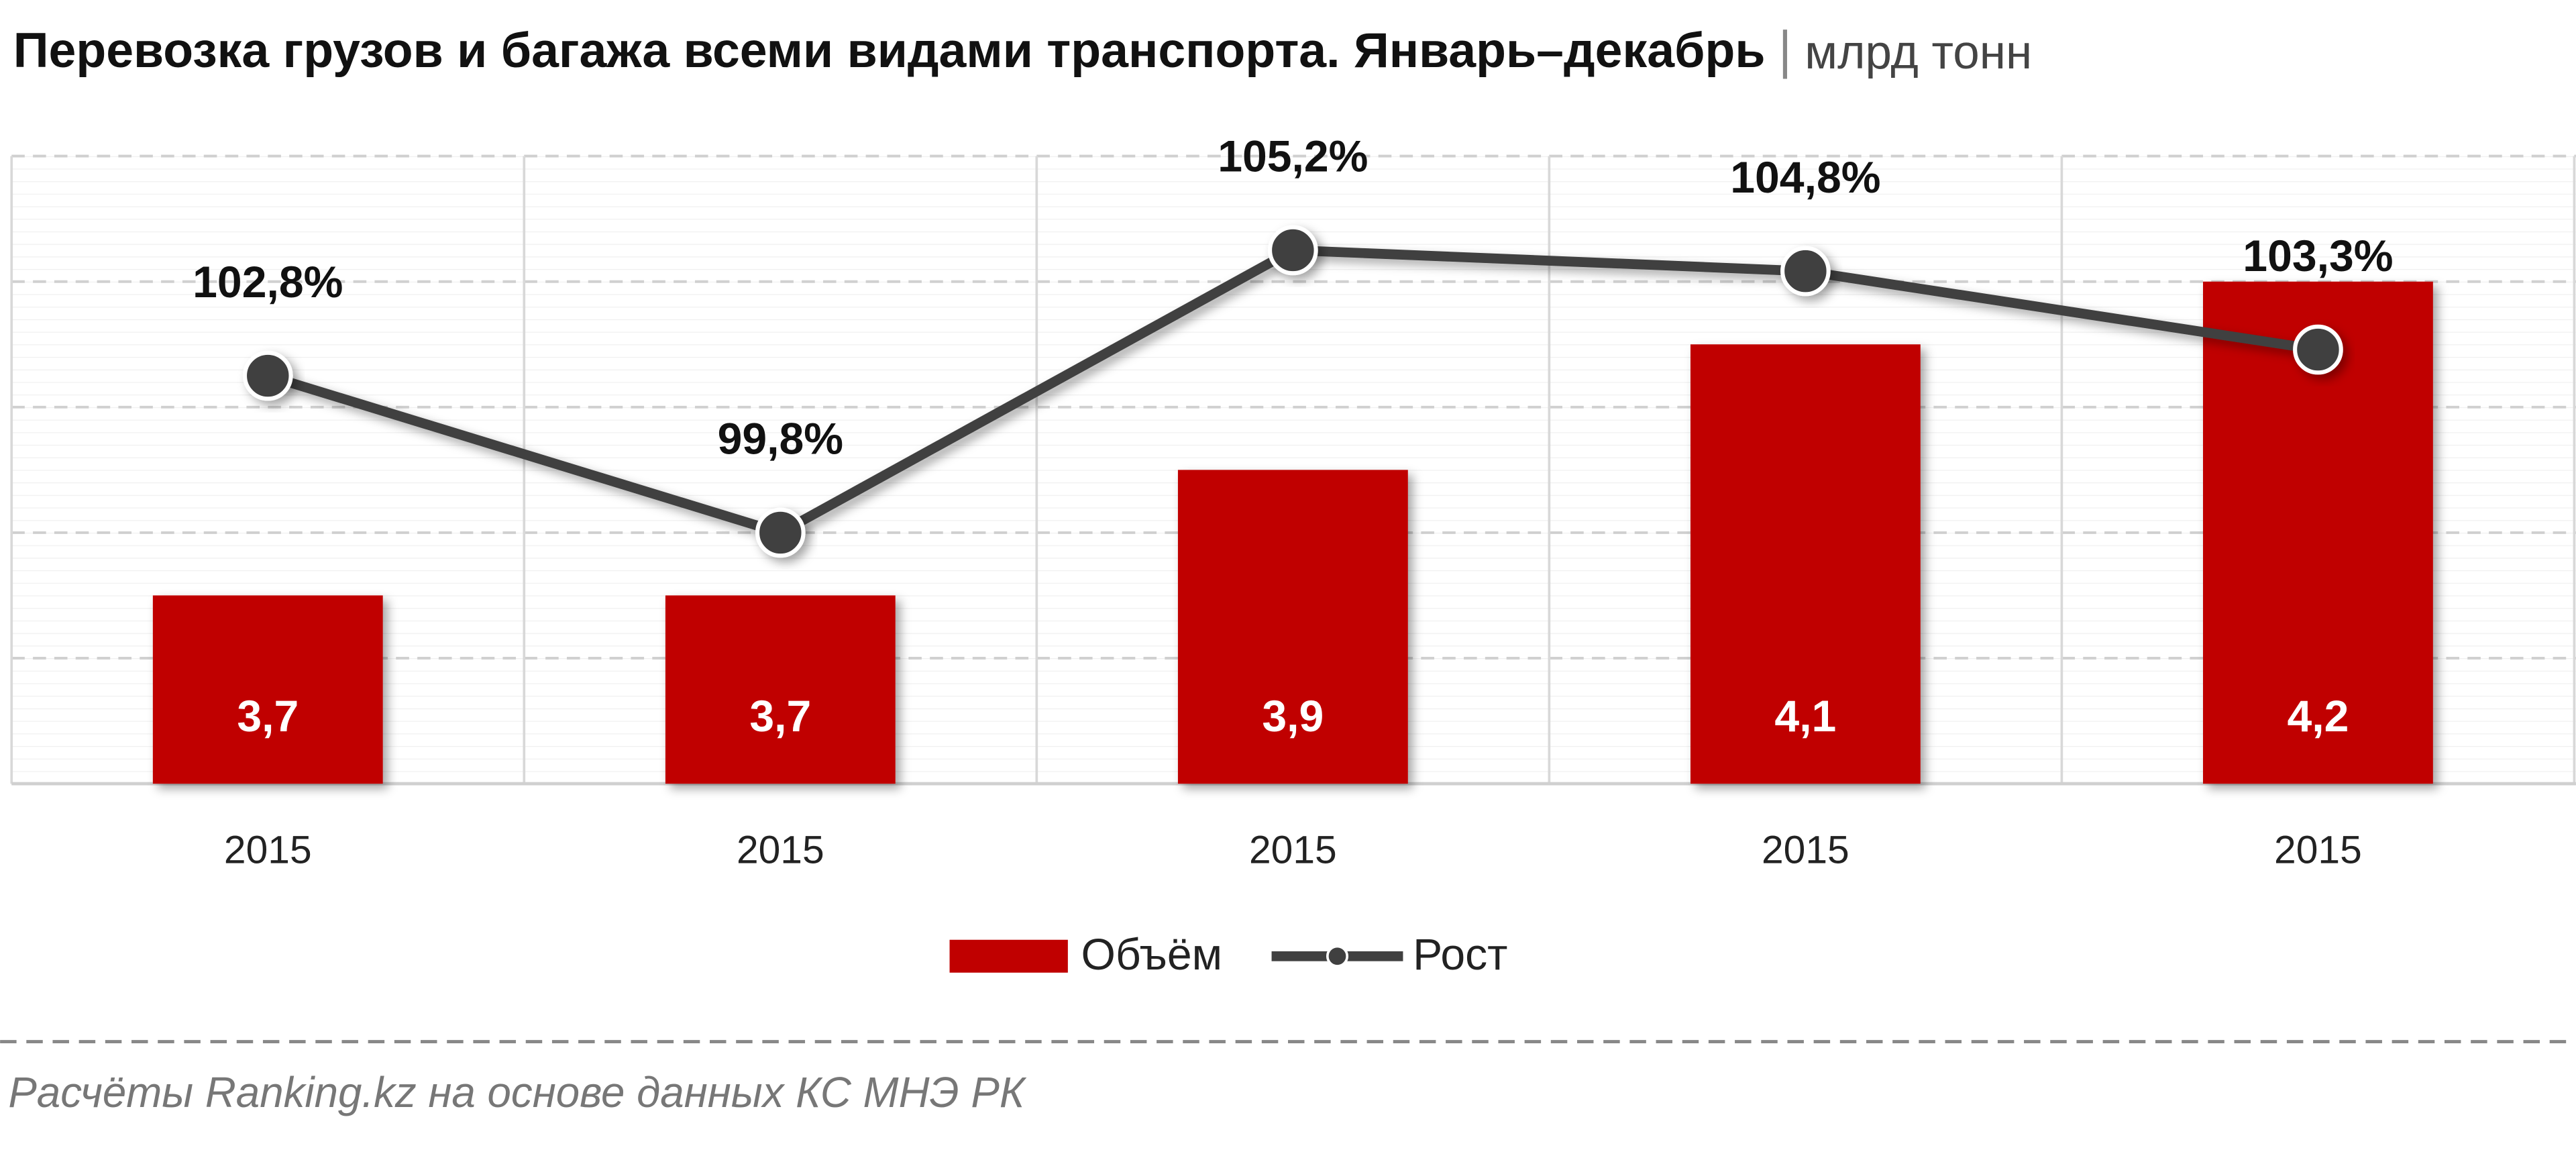  Describe the element at coordinates (1293, 157) in the screenshot. I see `line-value-label: 105,2%` at that location.